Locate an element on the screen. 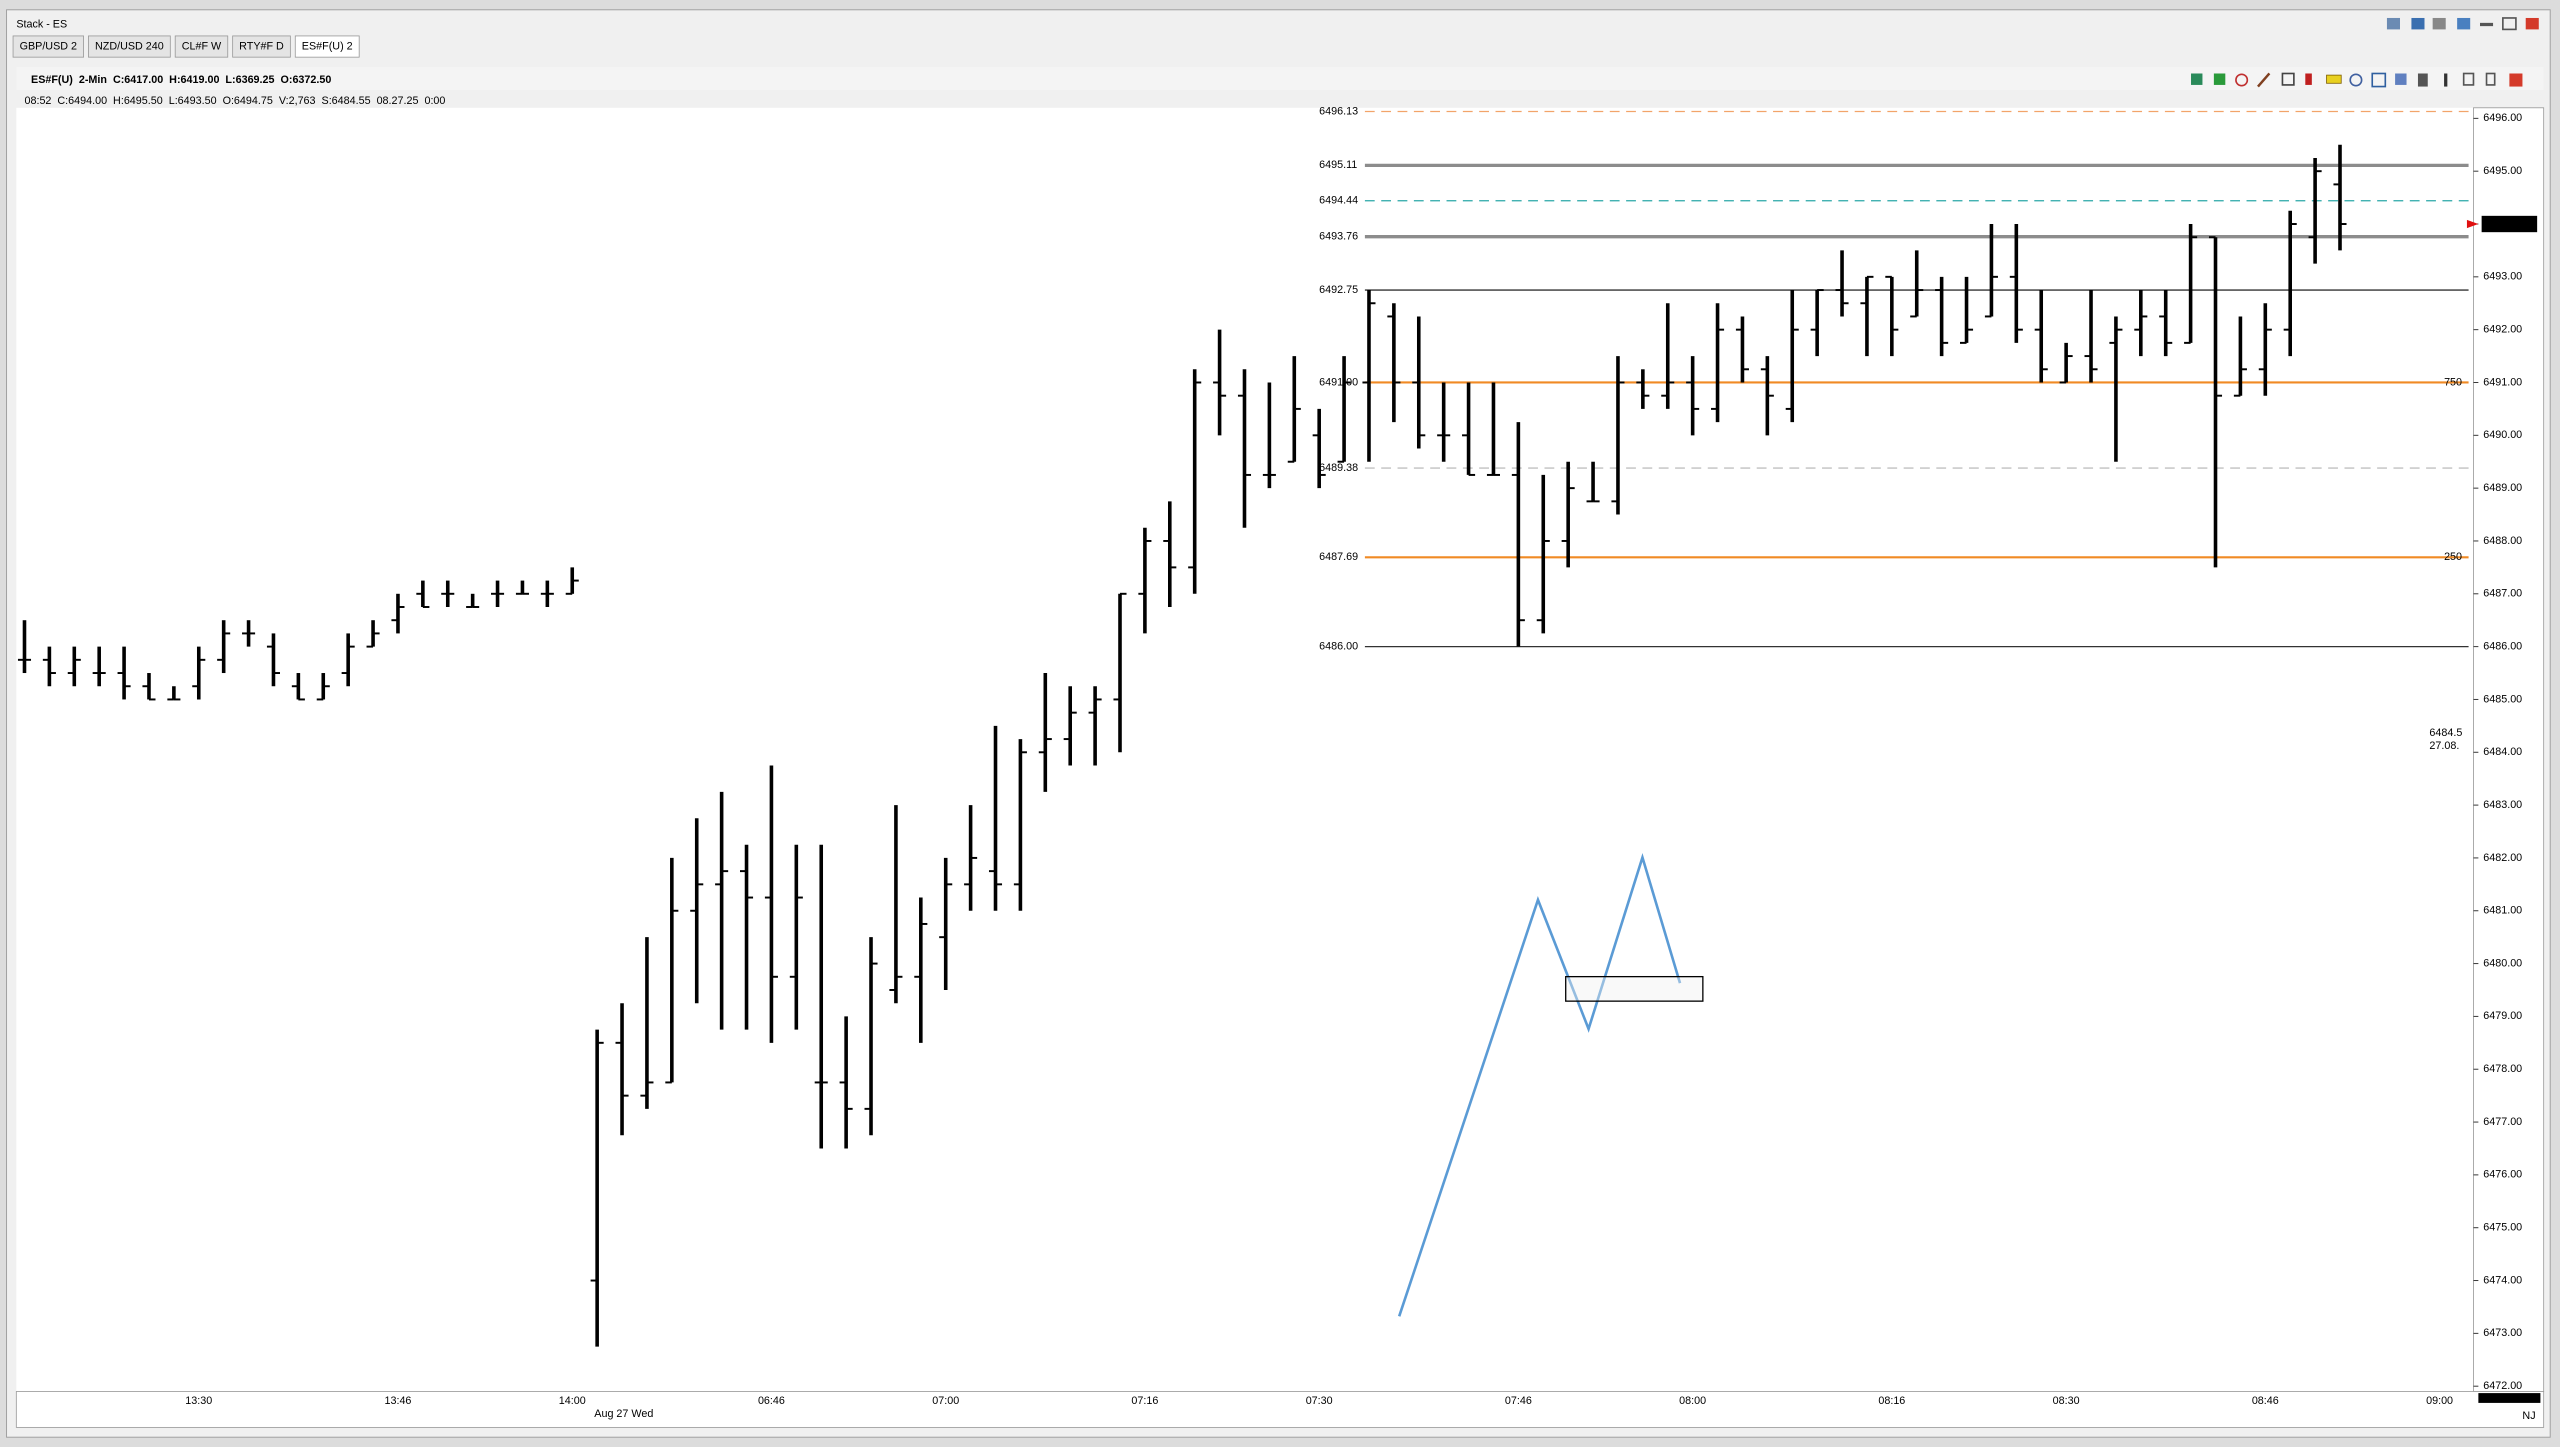  y-tick-label: 6481.00 is located at coordinates (2502, 911).